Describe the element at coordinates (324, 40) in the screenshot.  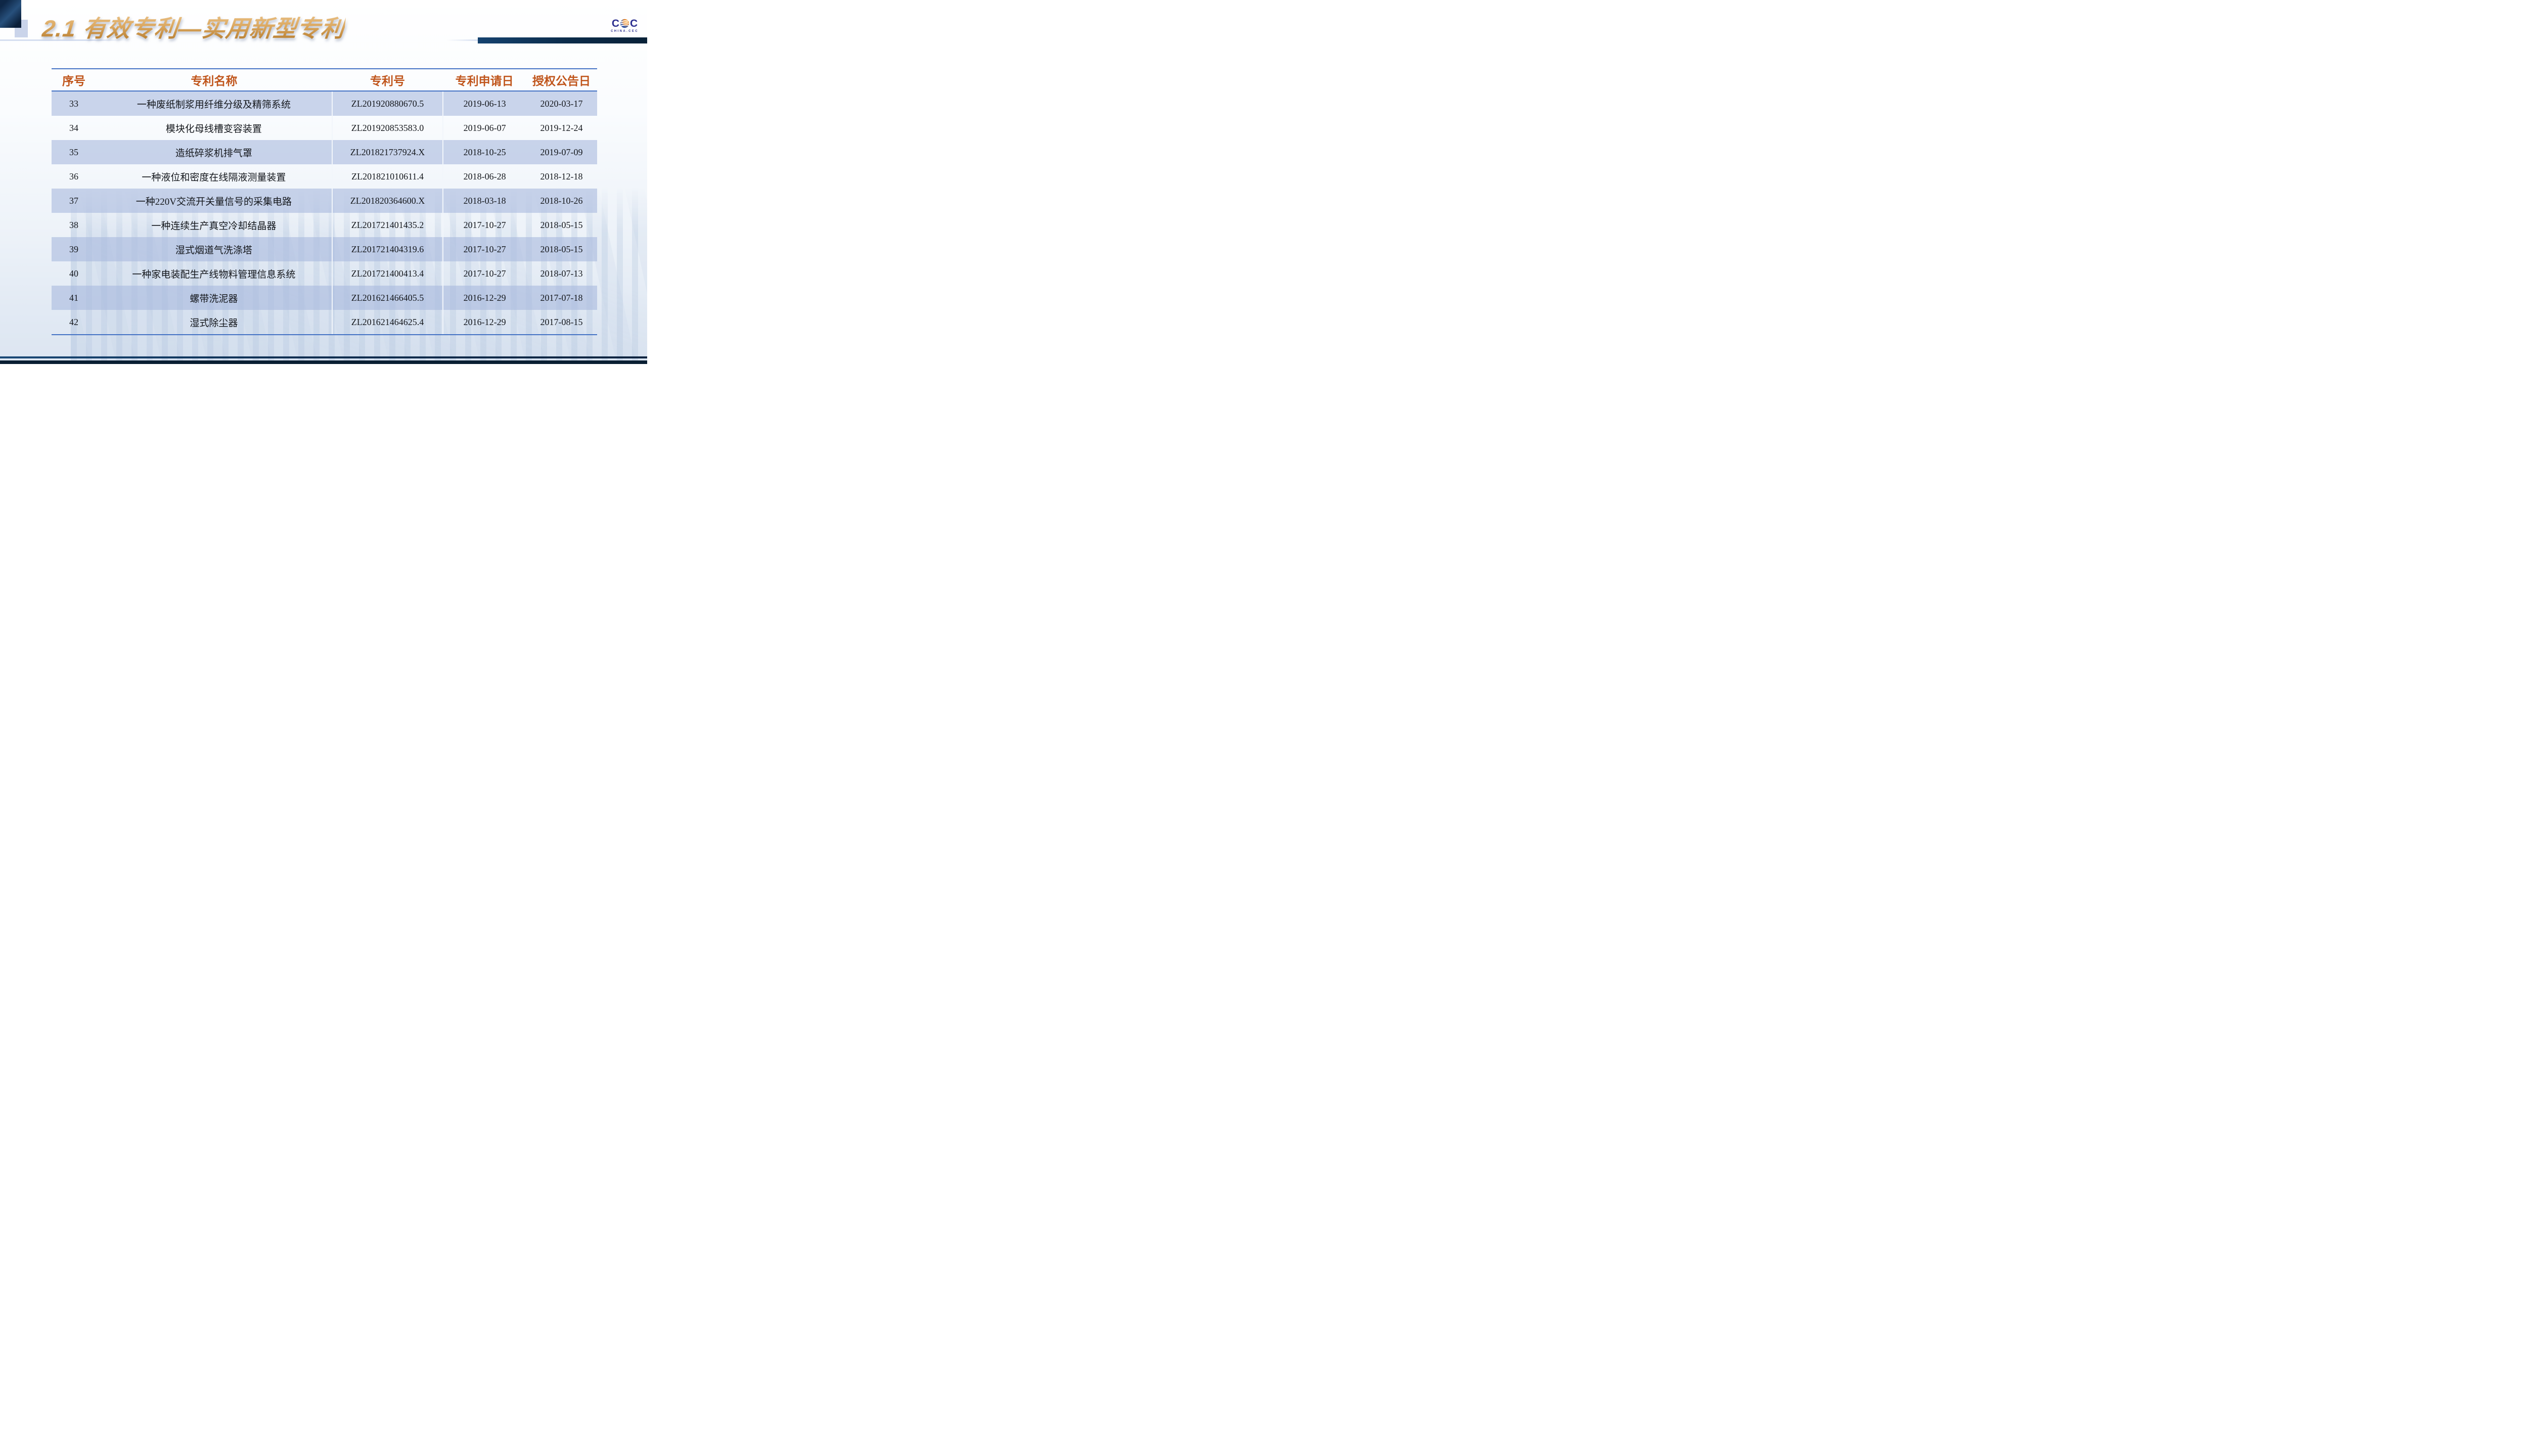
I see `title-underline-band` at that location.